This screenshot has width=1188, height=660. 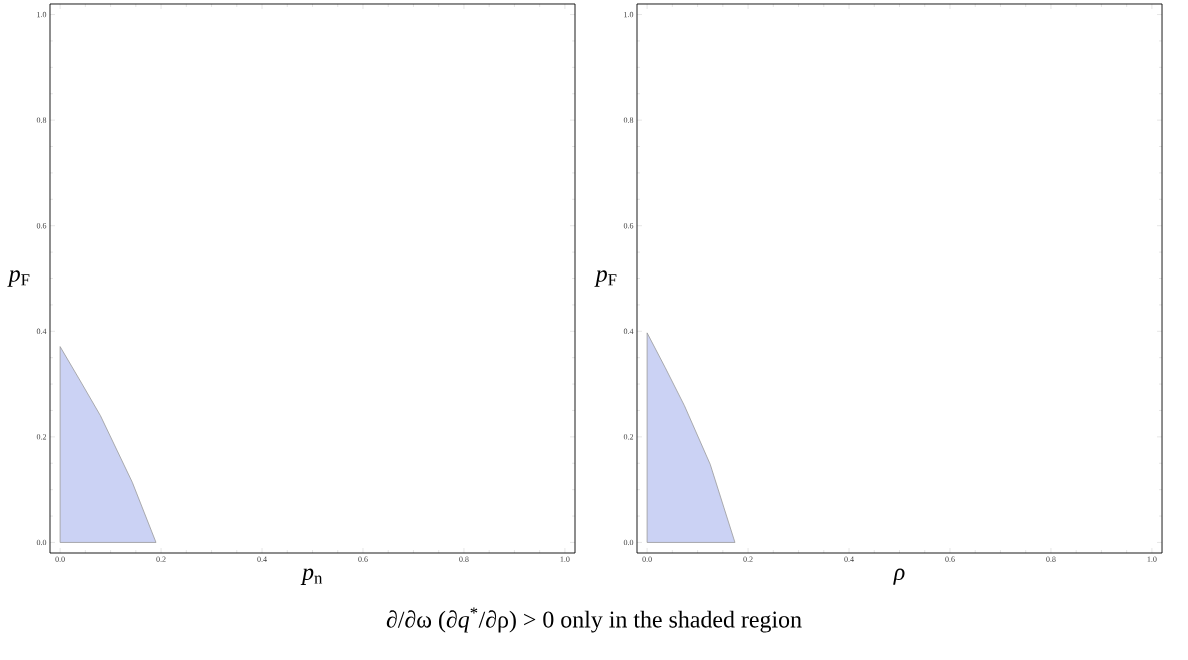 I want to click on x-axis-title: ρ, so click(x=899, y=576).